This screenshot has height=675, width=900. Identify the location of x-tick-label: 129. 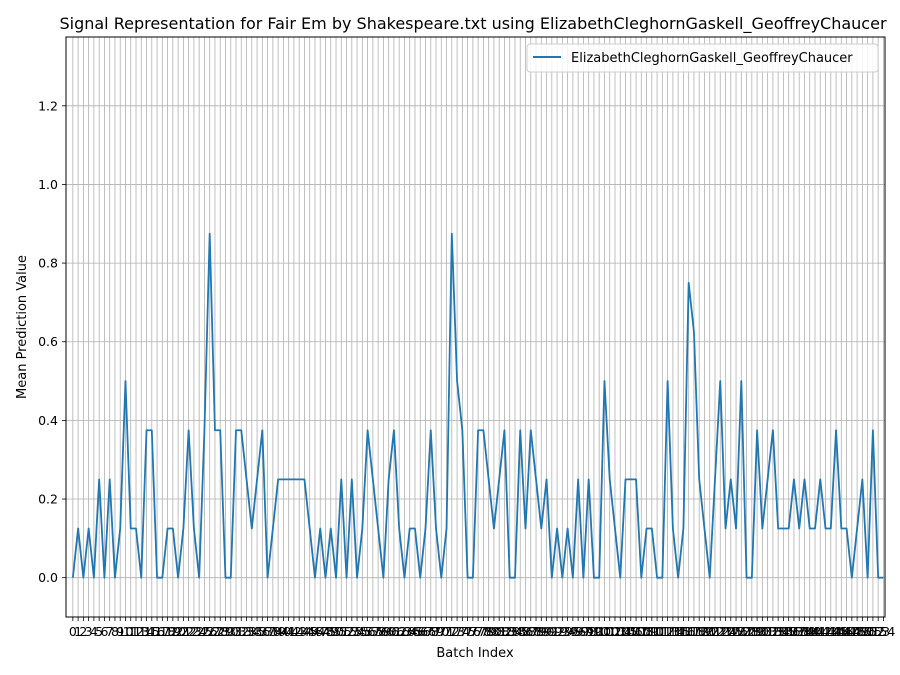
(752, 631).